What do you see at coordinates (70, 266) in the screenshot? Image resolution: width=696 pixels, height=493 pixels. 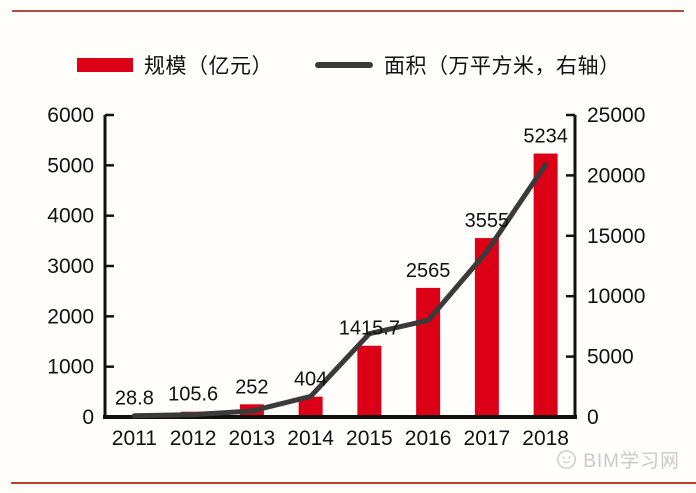 I see `left-axis-tick-label: 3000` at bounding box center [70, 266].